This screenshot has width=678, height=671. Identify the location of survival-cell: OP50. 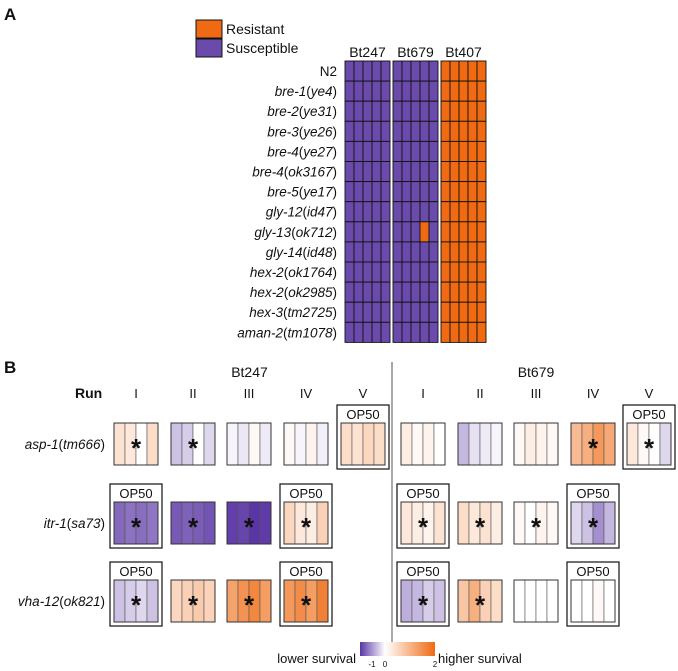
(363, 437).